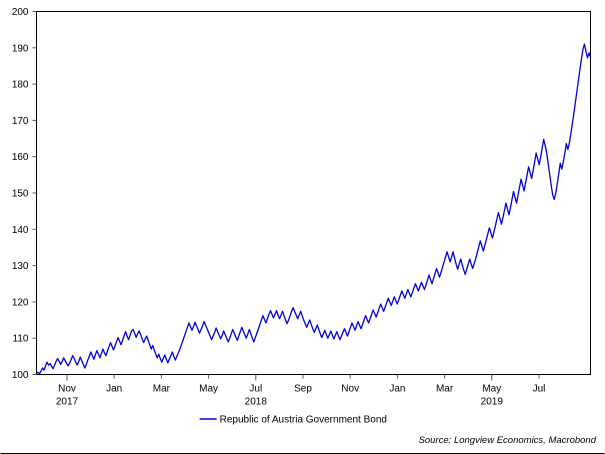 The image size is (605, 454). What do you see at coordinates (21, 339) in the screenshot?
I see `y-axis-tick-label: 110` at bounding box center [21, 339].